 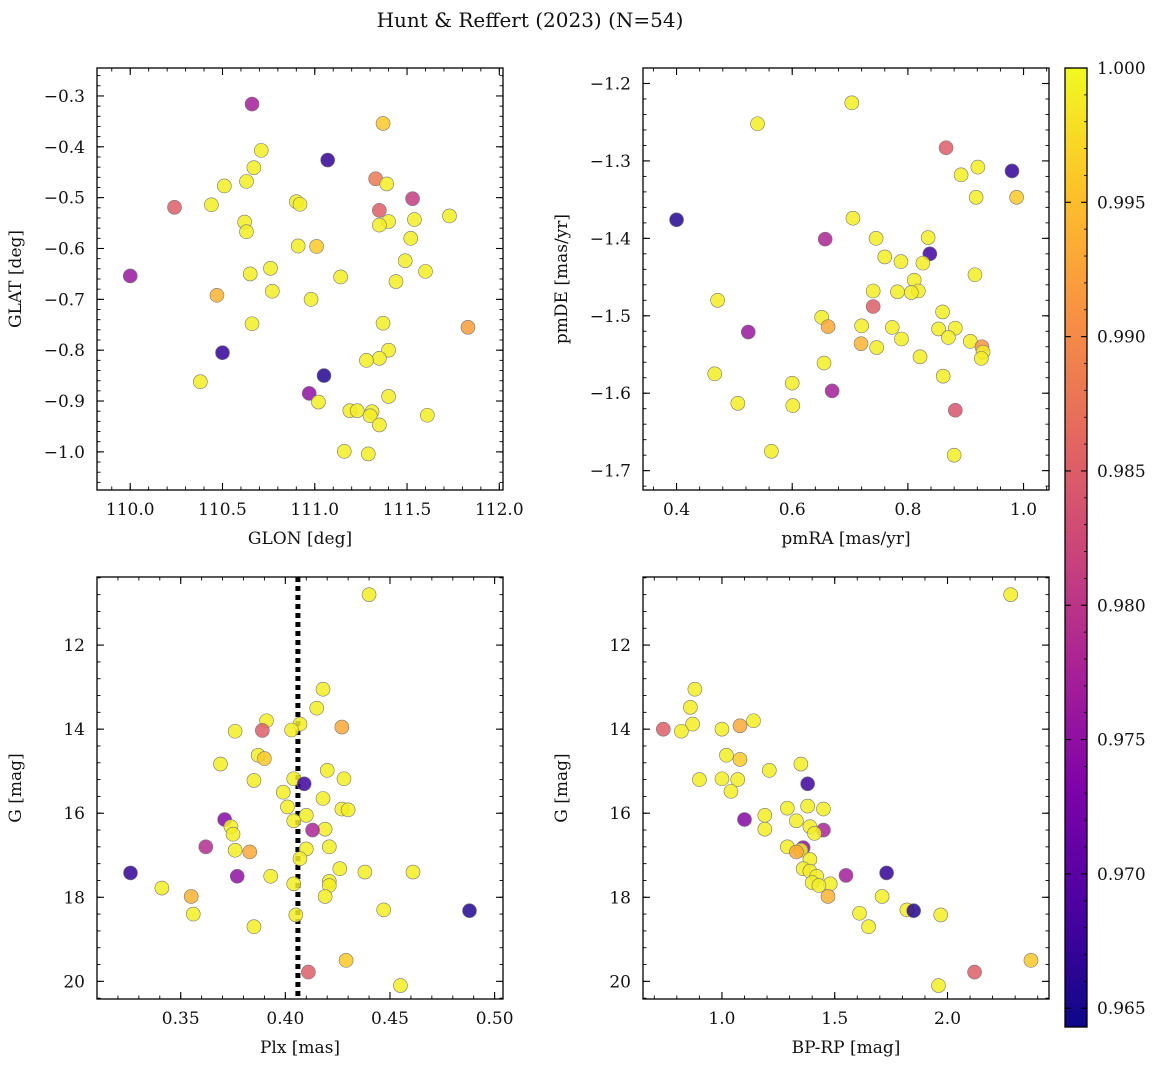 What do you see at coordinates (845, 539) in the screenshot?
I see `x-axis-label: pmRA [mas/yr]` at bounding box center [845, 539].